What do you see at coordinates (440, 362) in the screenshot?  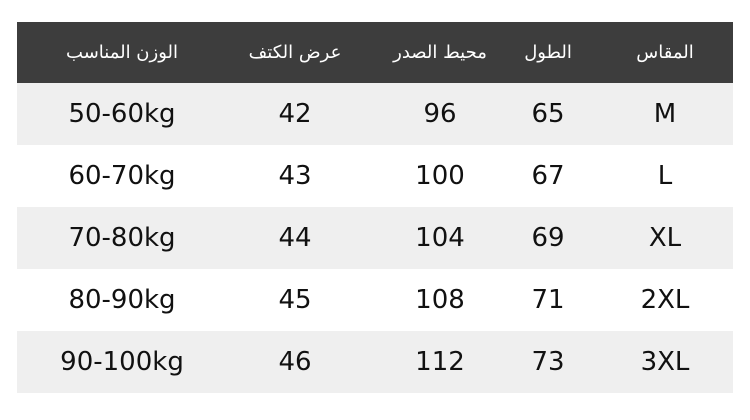 I see `cell-chest: 112` at bounding box center [440, 362].